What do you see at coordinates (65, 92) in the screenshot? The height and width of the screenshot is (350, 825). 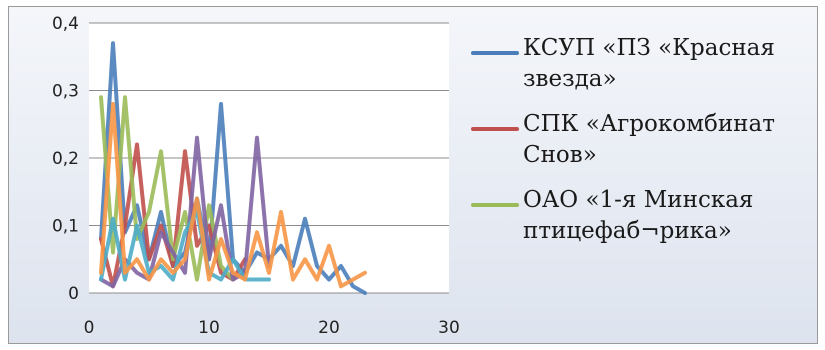 I see `y-tick-label: 0,3` at bounding box center [65, 92].